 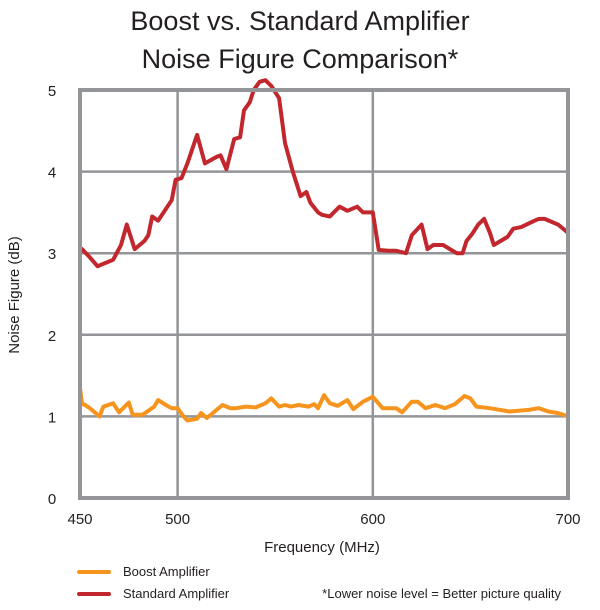 What do you see at coordinates (372, 519) in the screenshot?
I see `x-tick-label-600: 600` at bounding box center [372, 519].